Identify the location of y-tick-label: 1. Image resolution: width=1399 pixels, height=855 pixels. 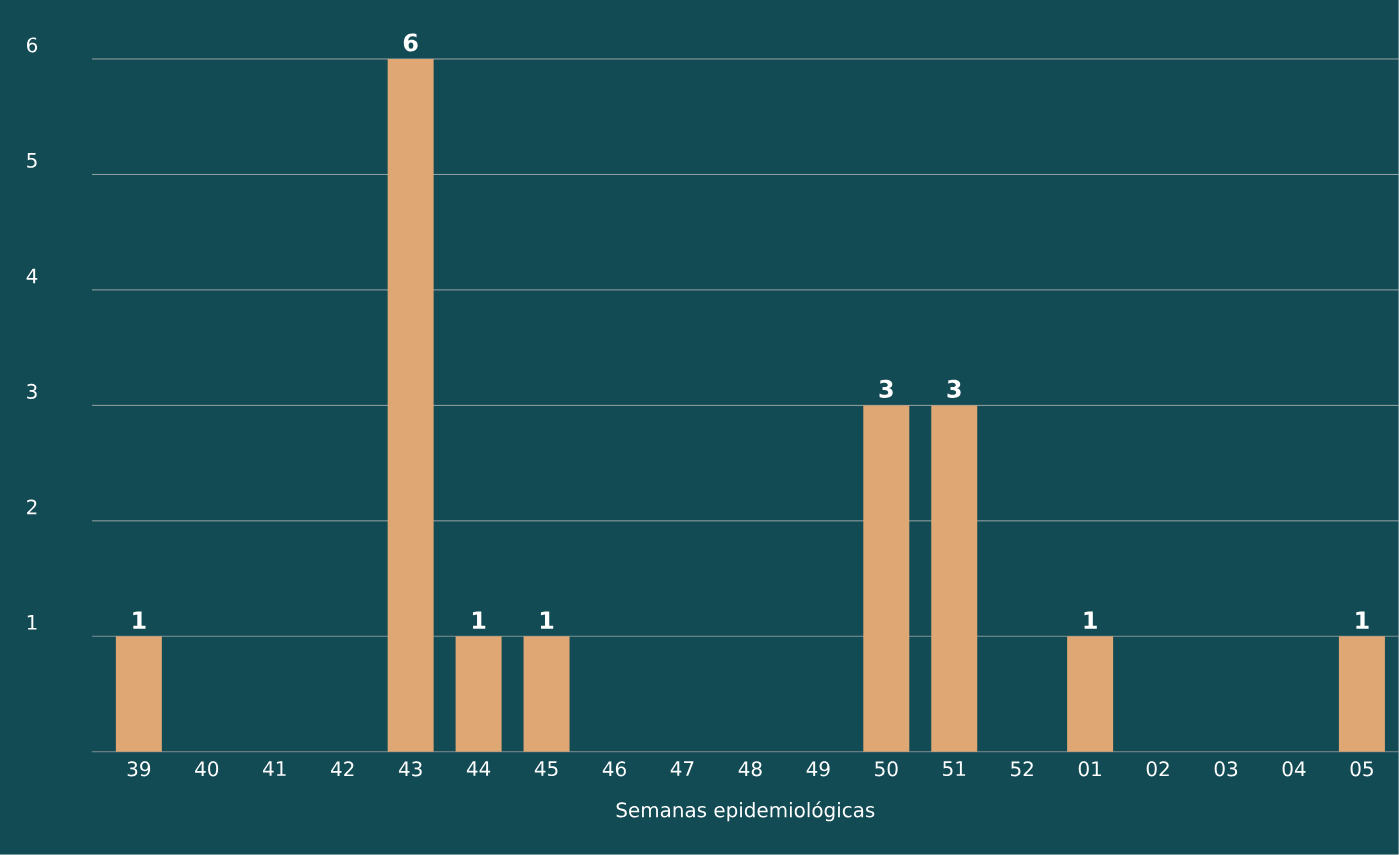
(32, 622).